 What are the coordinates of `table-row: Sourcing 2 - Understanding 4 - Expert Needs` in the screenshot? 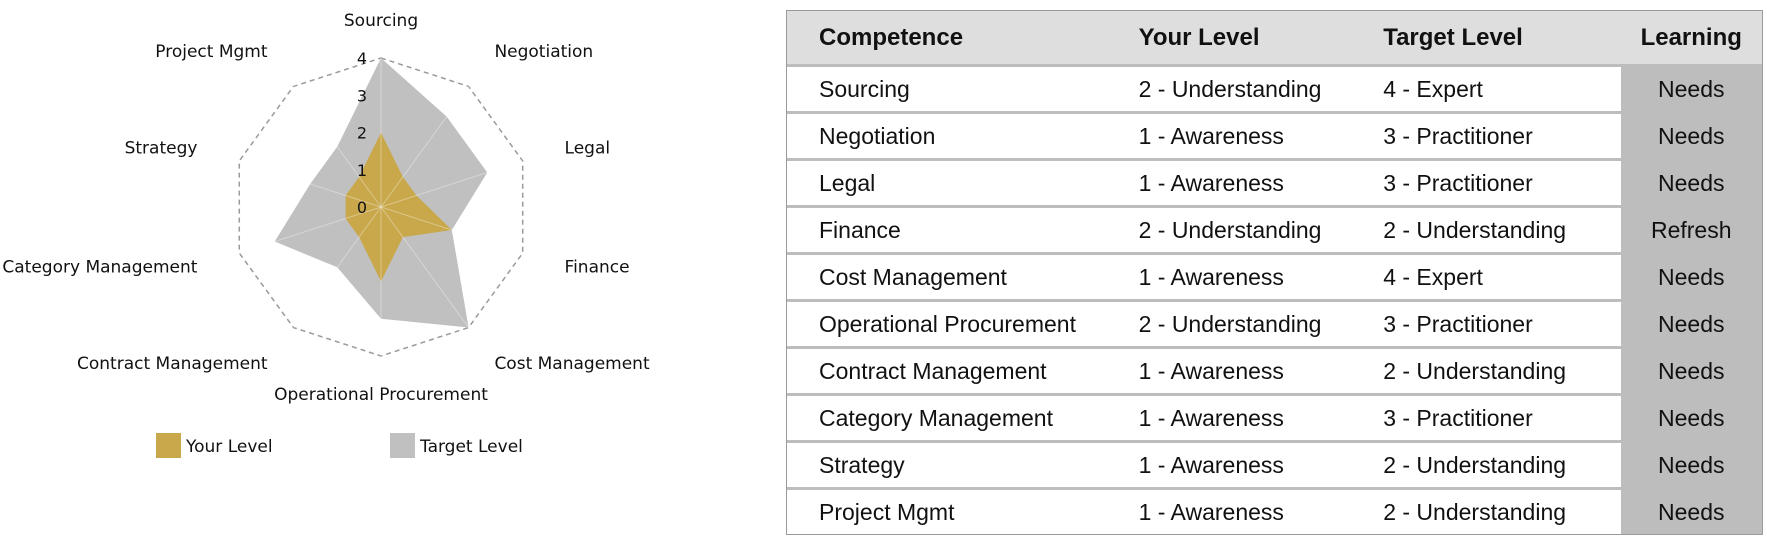 It's located at (1274, 89).